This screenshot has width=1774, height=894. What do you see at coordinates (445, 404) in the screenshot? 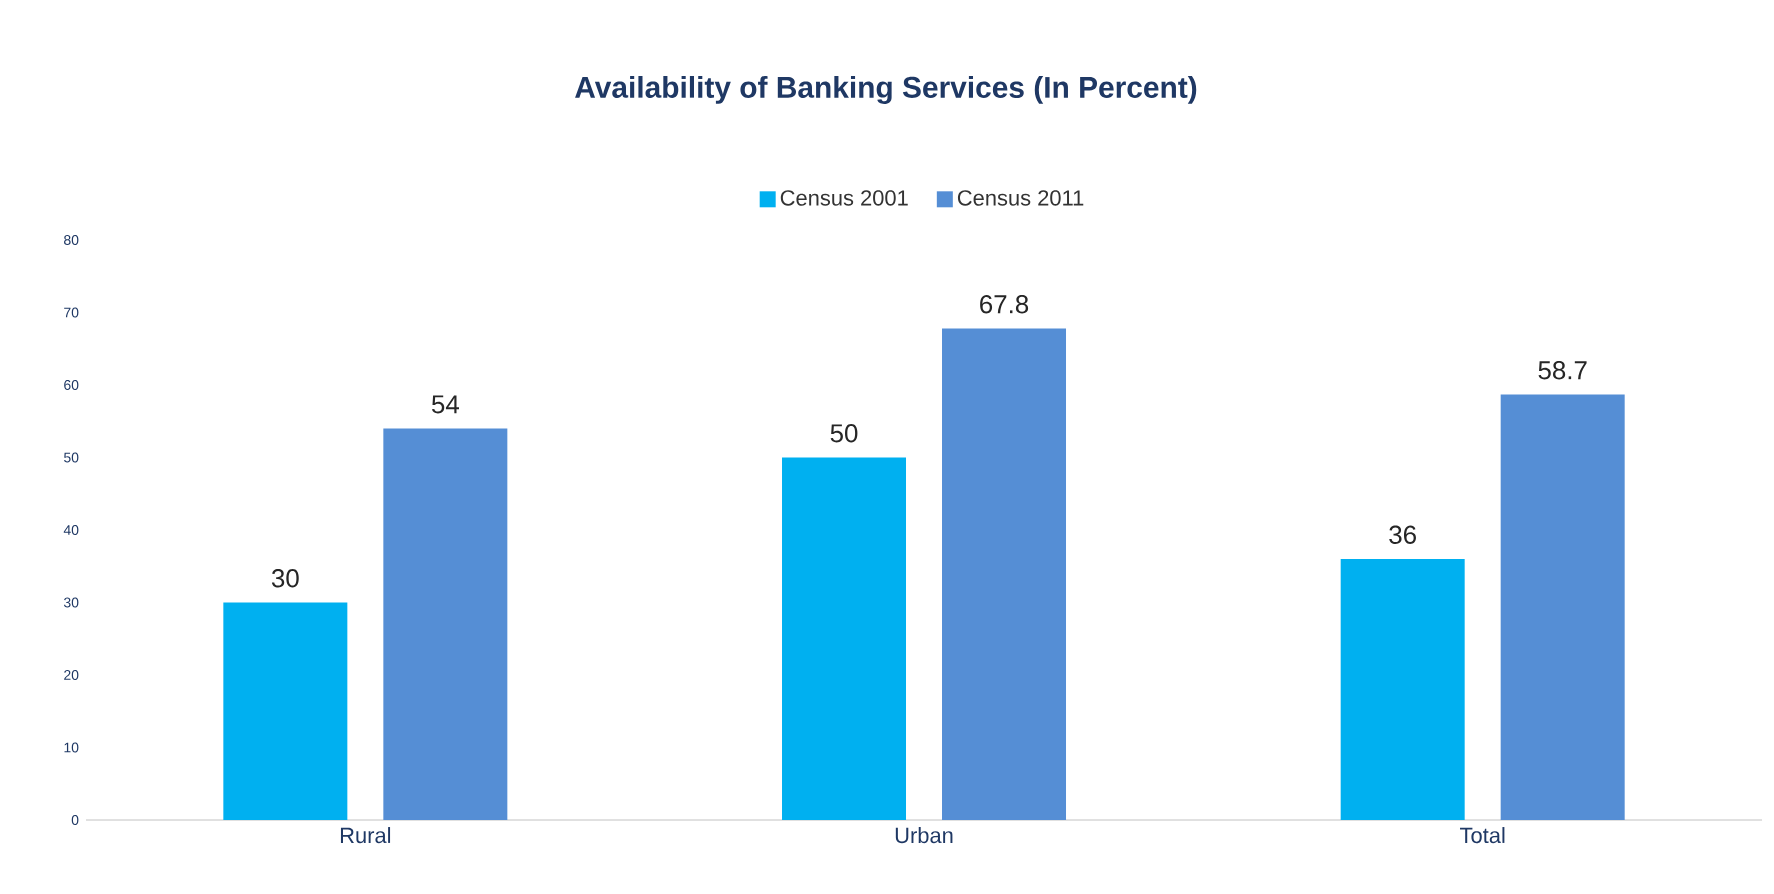
I see `data-label: 54` at bounding box center [445, 404].